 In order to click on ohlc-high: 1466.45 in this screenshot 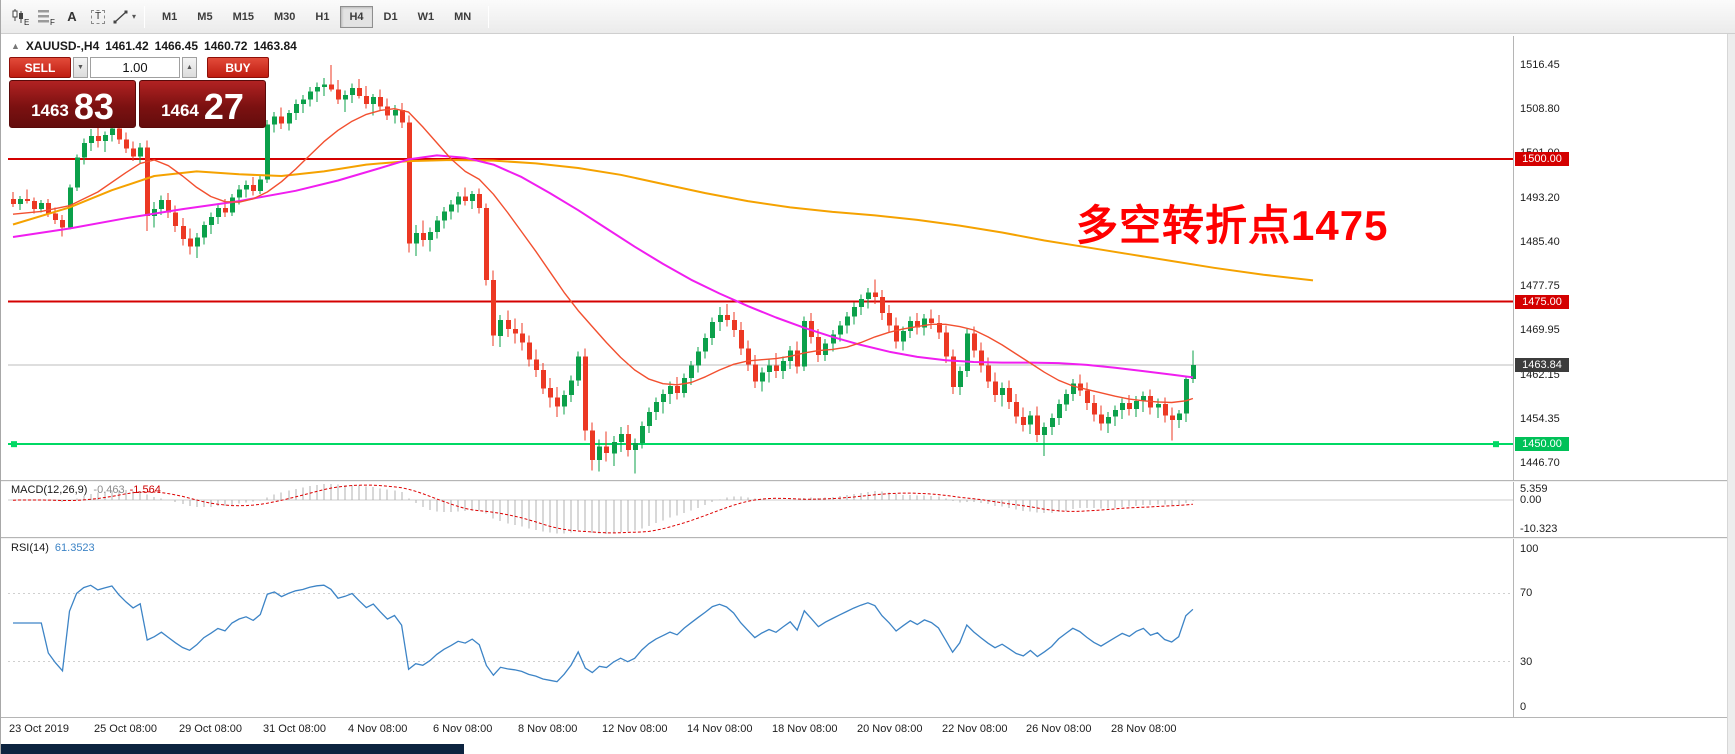, I will do `click(176, 46)`.